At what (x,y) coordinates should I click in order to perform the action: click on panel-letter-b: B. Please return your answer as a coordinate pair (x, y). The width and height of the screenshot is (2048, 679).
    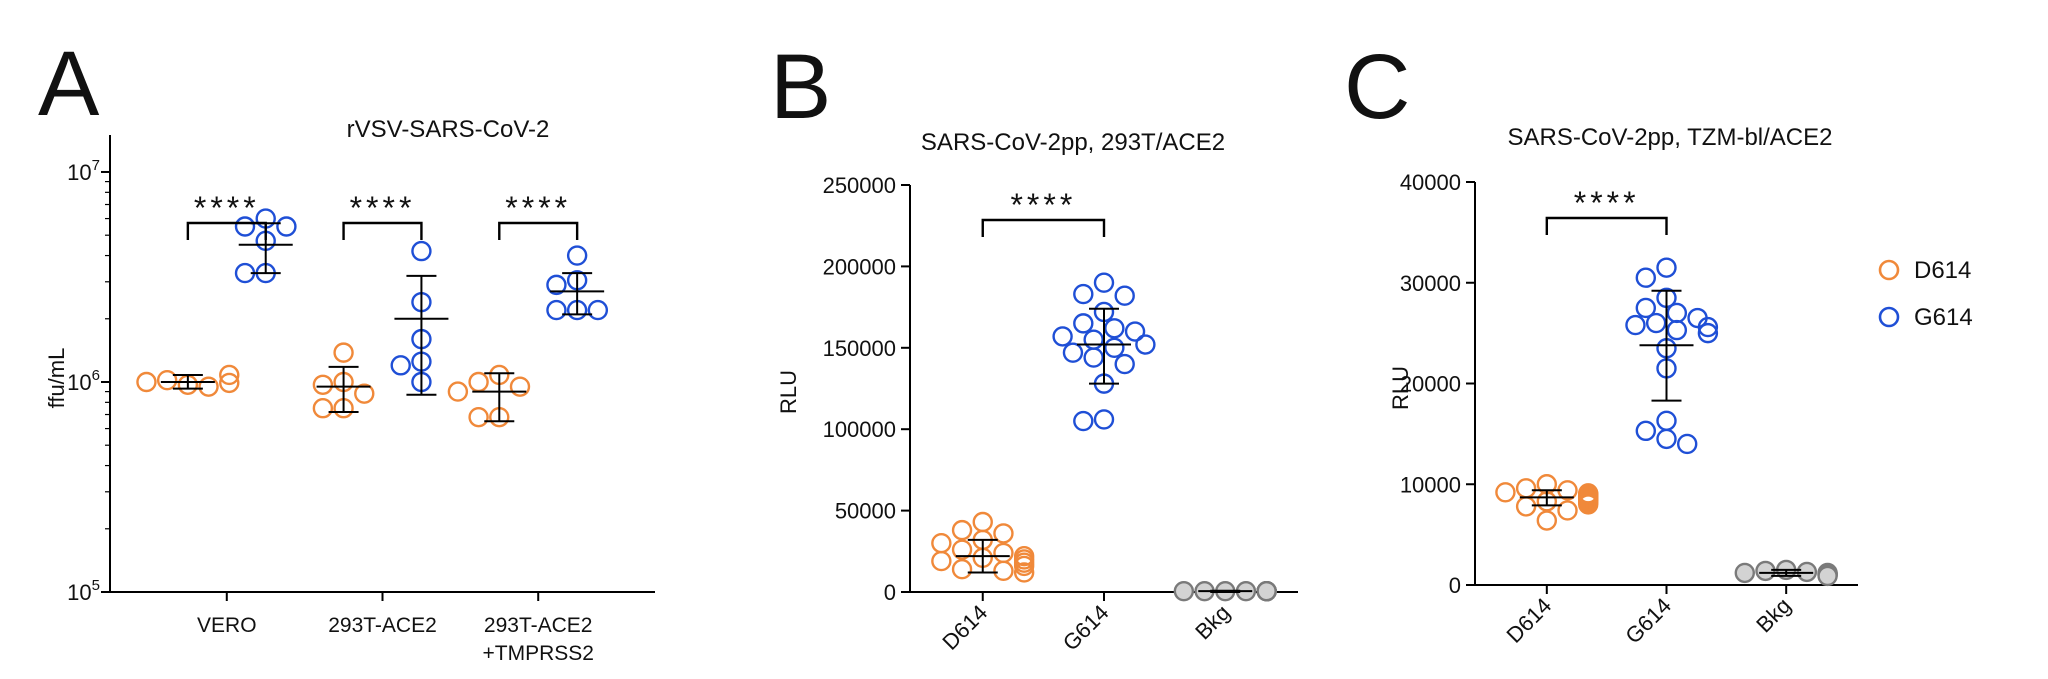
    Looking at the image, I should click on (800, 87).